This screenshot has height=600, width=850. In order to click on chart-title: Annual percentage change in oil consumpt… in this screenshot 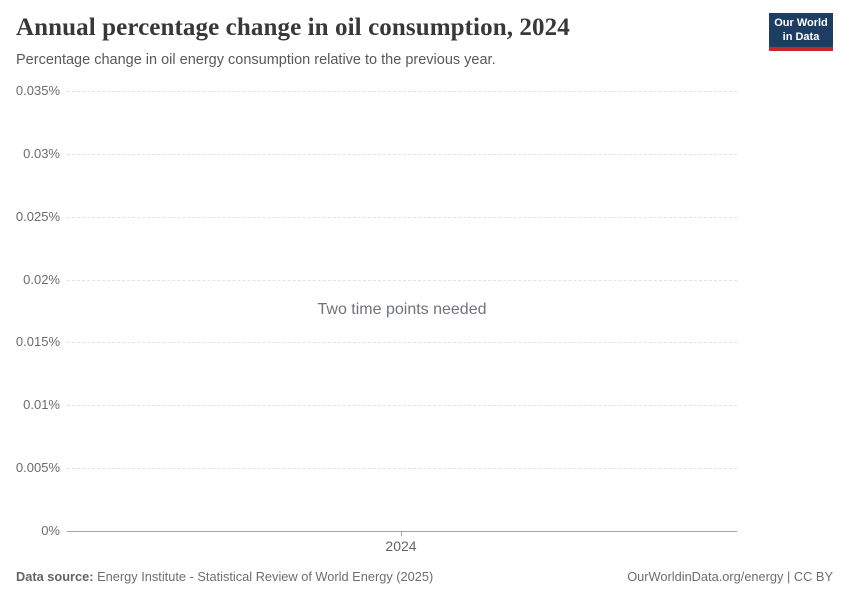, I will do `click(293, 27)`.